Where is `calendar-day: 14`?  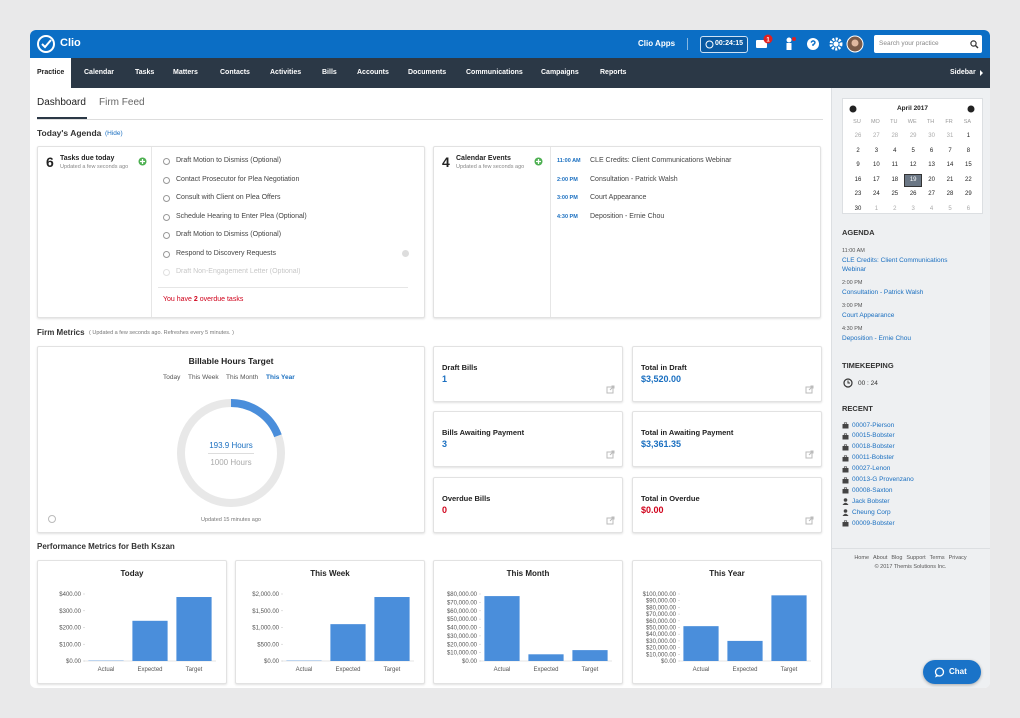
calendar-day: 14 is located at coordinates (950, 165).